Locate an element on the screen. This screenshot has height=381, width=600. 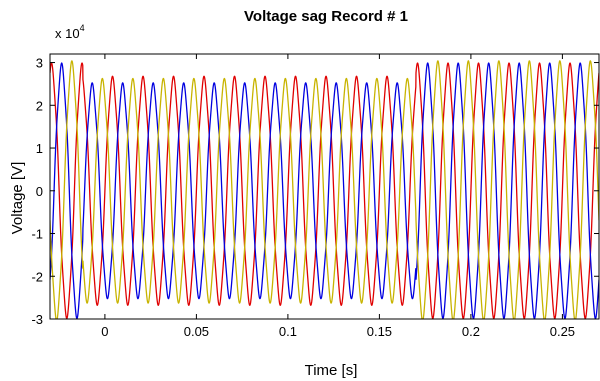
y-multiplier-exponent: 4 is located at coordinates (82, 28).